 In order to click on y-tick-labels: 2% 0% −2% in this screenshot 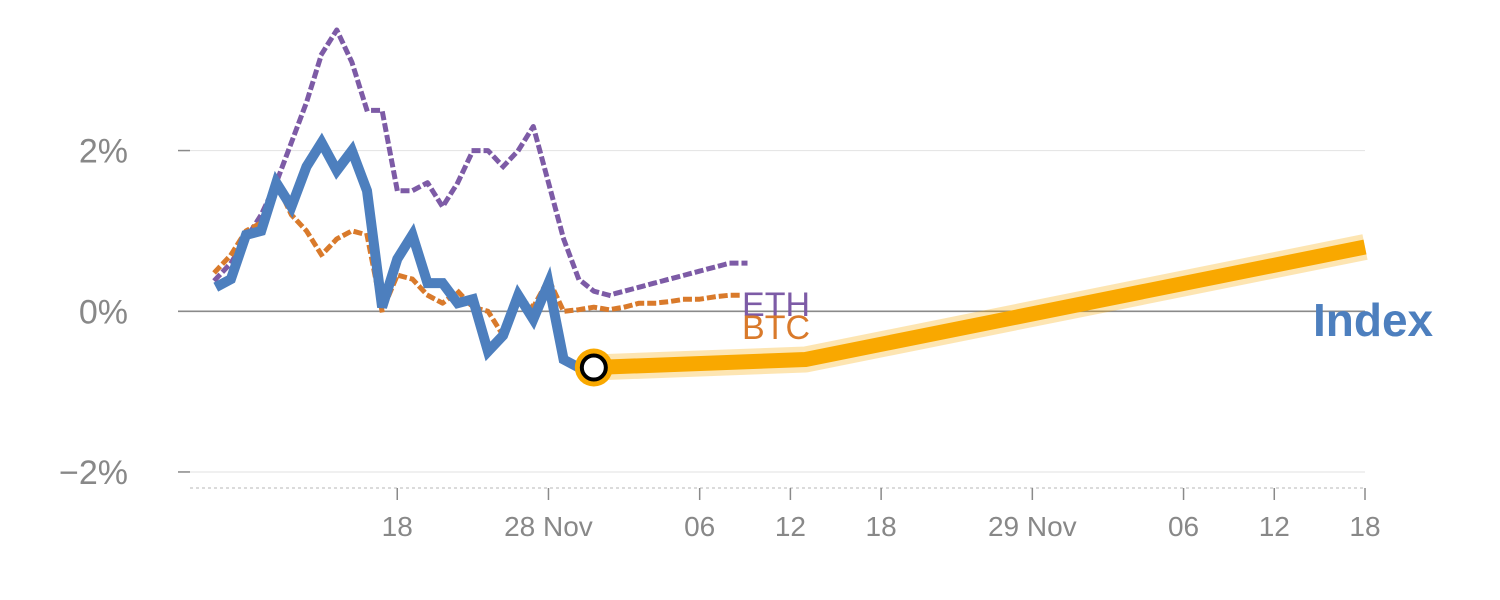, I will do `click(93, 312)`.